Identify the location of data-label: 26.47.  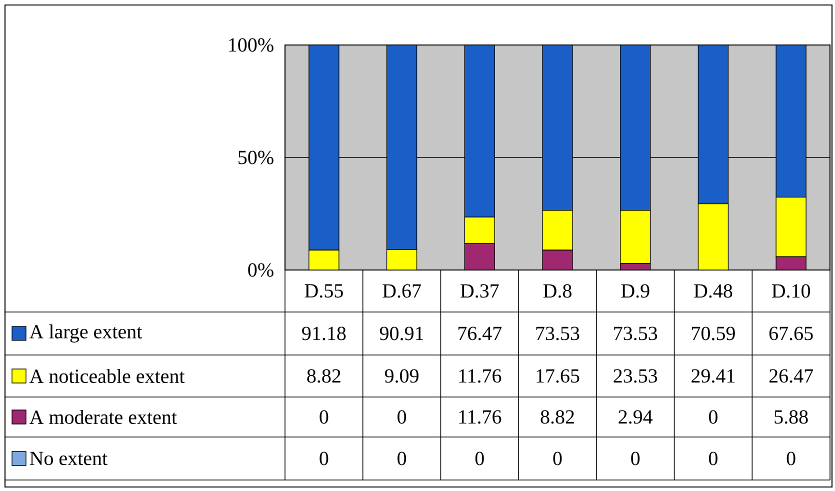
(791, 376).